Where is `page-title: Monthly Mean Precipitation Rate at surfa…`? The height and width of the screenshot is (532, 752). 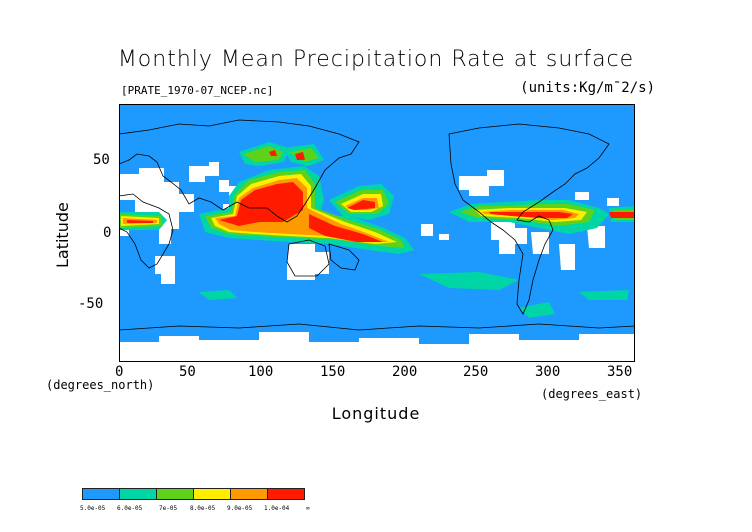 page-title: Monthly Mean Precipitation Rate at surfa… is located at coordinates (376, 59).